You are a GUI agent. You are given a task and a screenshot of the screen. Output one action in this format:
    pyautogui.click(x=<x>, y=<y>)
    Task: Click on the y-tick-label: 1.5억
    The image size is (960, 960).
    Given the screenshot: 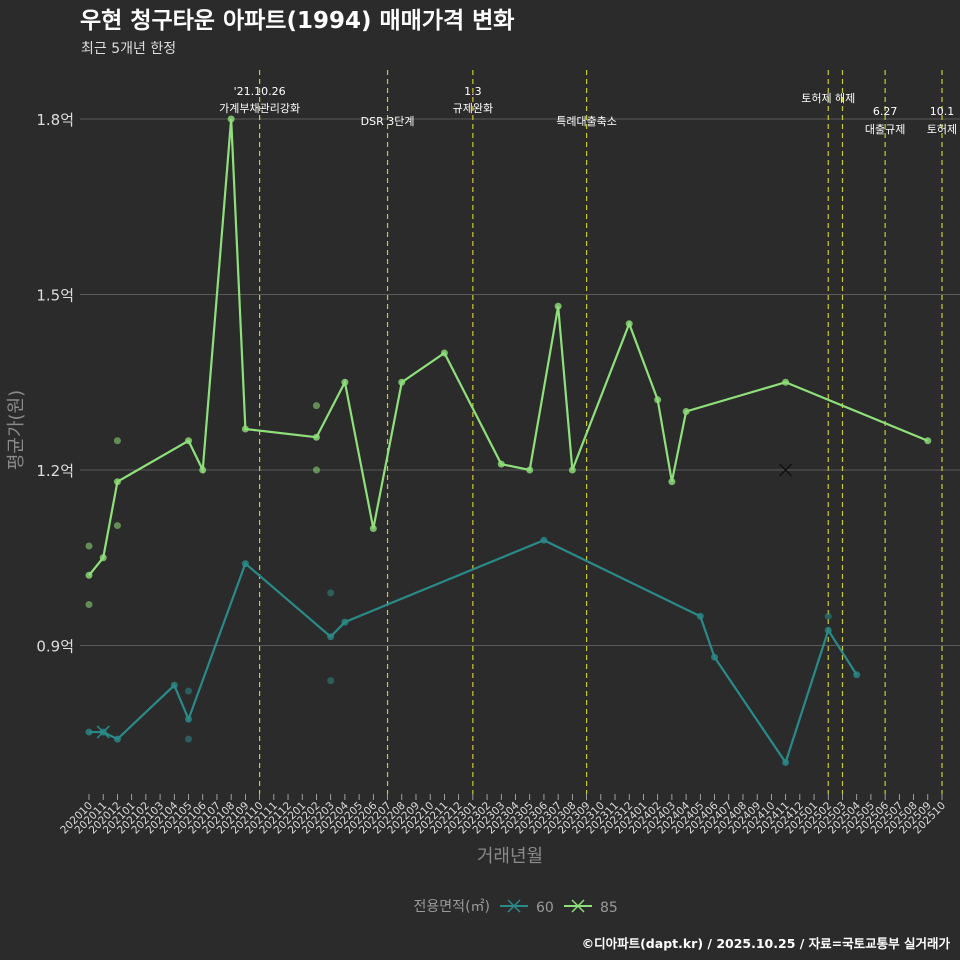 What is the action you would take?
    pyautogui.click(x=55, y=296)
    